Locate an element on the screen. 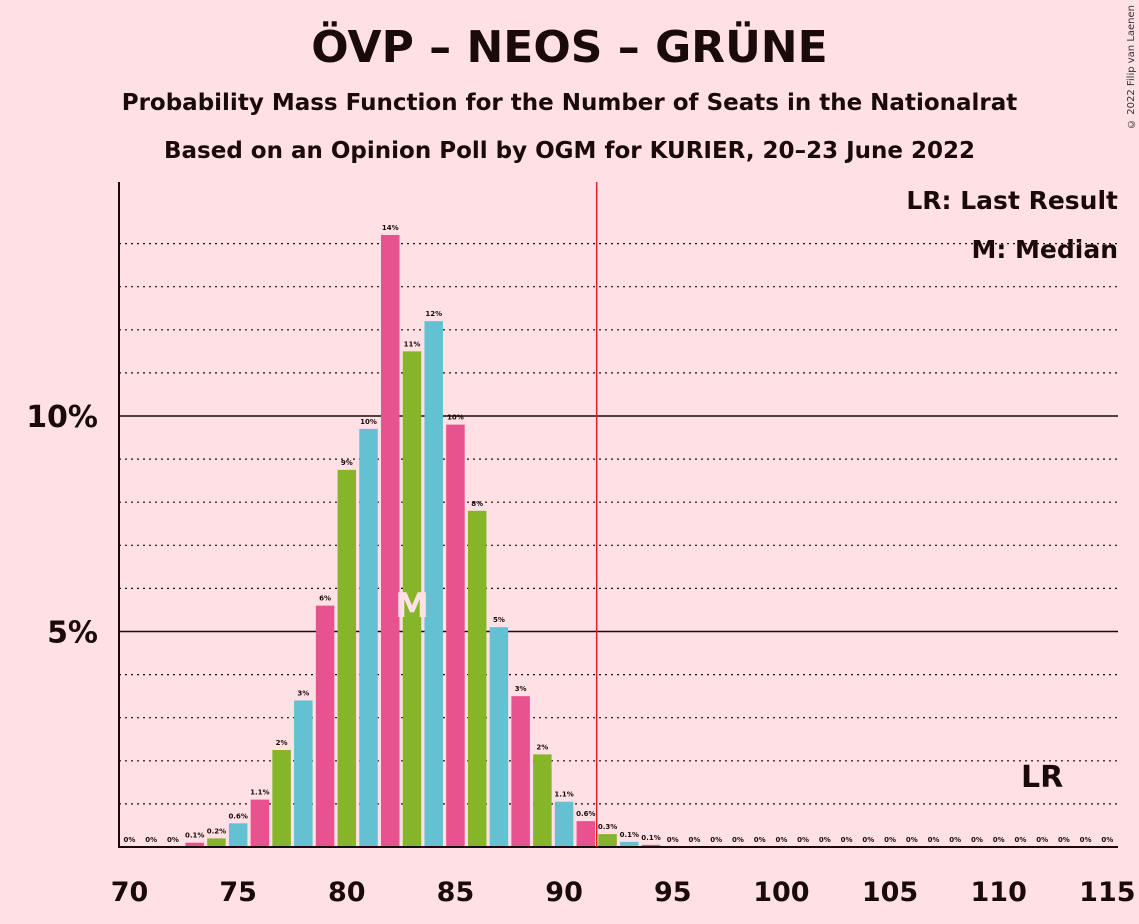  bar-label-115: 0% is located at coordinates (1107, 840).